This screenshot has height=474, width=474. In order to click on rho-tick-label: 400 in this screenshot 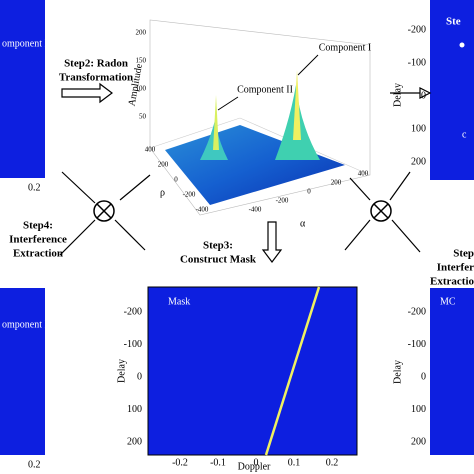, I will do `click(150, 150)`.